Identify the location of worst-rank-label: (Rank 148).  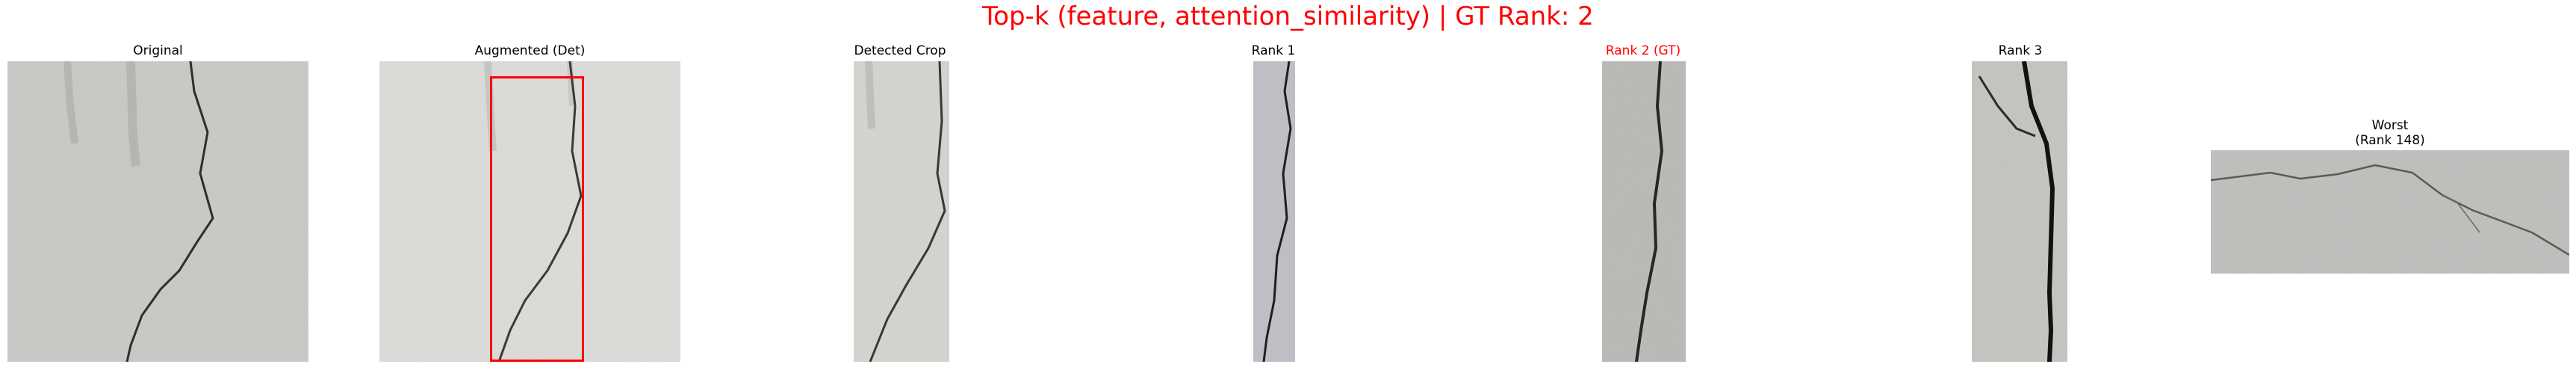
(2390, 140).